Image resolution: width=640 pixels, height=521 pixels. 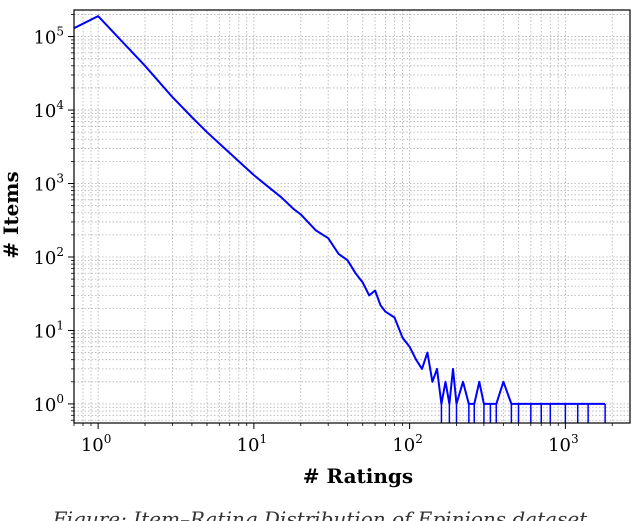 I want to click on x-tick-exp: 1, so click(x=264, y=439).